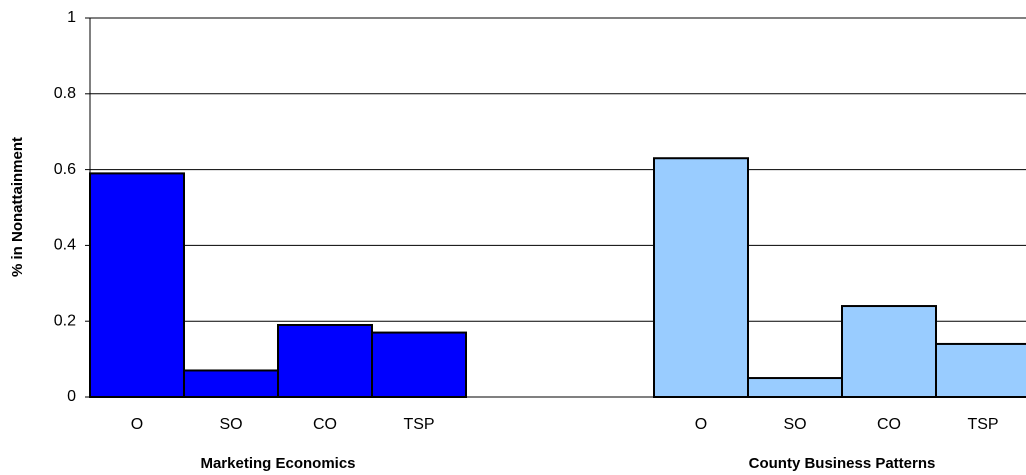  I want to click on y-axis-title: % in Nonattainment, so click(17, 207).